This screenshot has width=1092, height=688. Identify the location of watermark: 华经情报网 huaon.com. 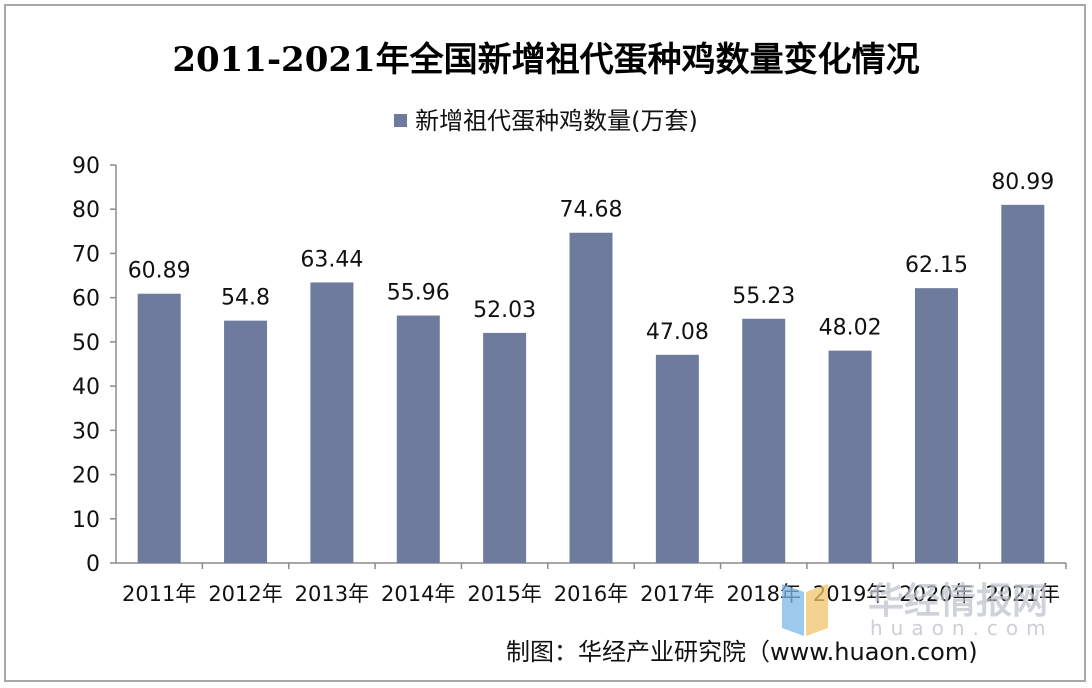
(918, 612).